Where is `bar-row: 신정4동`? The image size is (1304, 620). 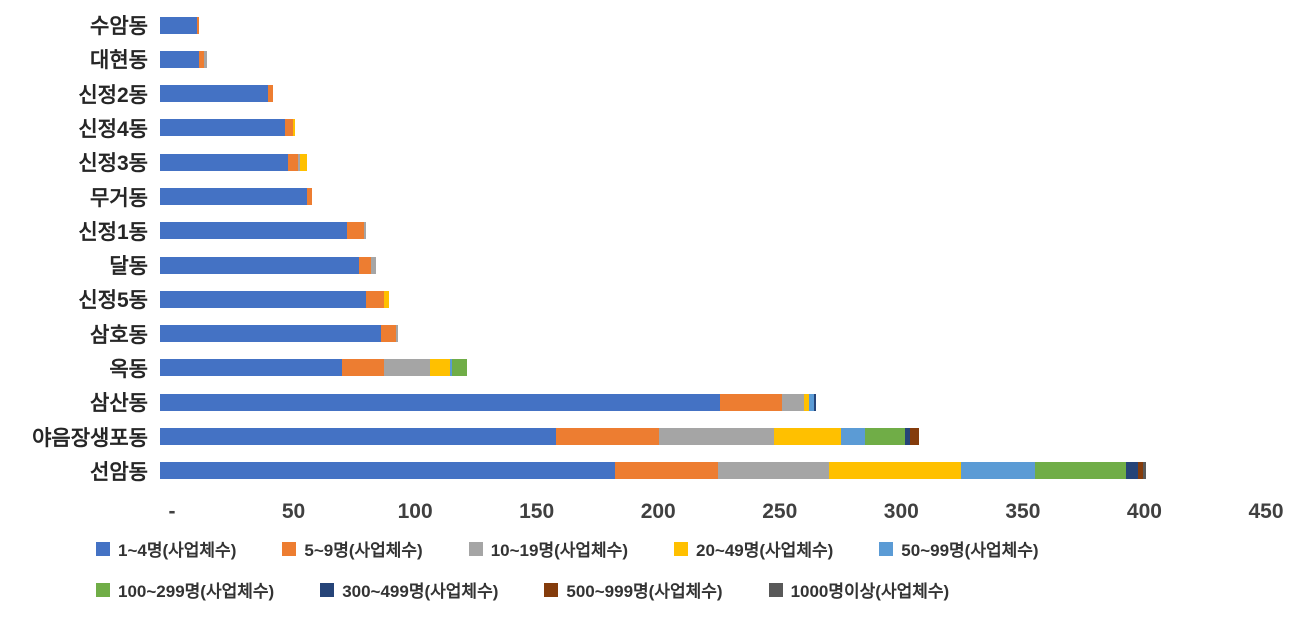 bar-row: 신정4동 is located at coordinates (652, 128).